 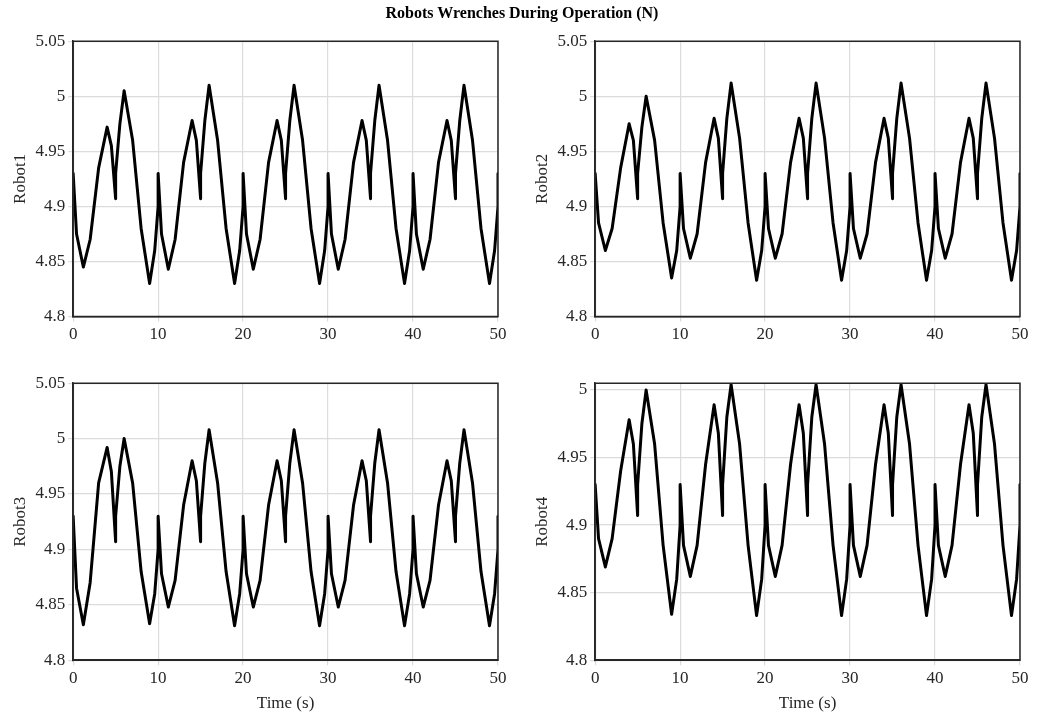 What do you see at coordinates (541, 521) in the screenshot?
I see `y-axis-title: Robot4` at bounding box center [541, 521].